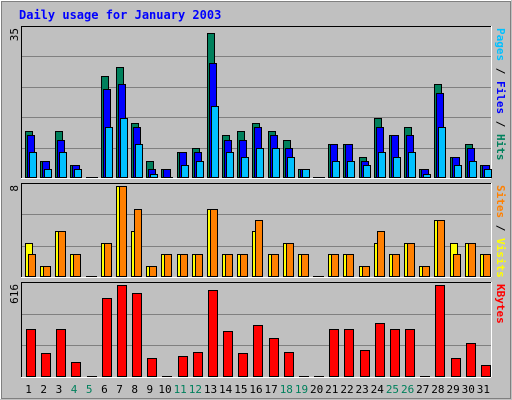 Image resolution: width=512 pixels, height=400 pixels. What do you see at coordinates (28, 389) in the screenshot?
I see `x-tick-label: 1` at bounding box center [28, 389].